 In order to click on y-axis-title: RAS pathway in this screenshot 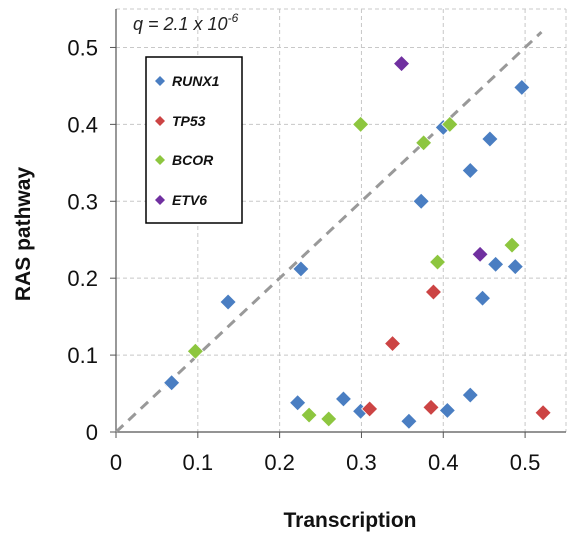, I will do `click(23, 234)`.